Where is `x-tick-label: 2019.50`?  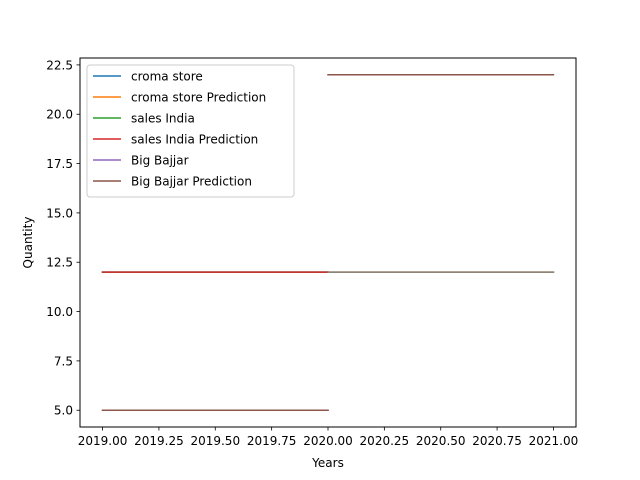 x-tick-label: 2019.50 is located at coordinates (215, 441).